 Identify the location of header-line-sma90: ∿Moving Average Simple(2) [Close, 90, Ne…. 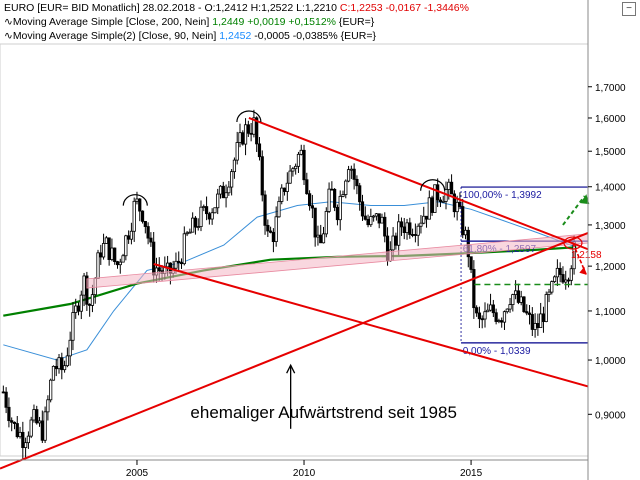
(190, 36).